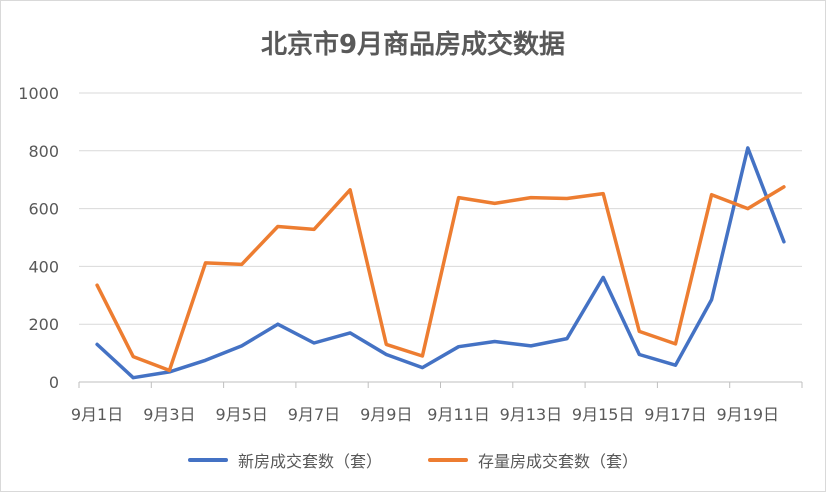  What do you see at coordinates (314, 414) in the screenshot?
I see `x-tick-label: 9月7日` at bounding box center [314, 414].